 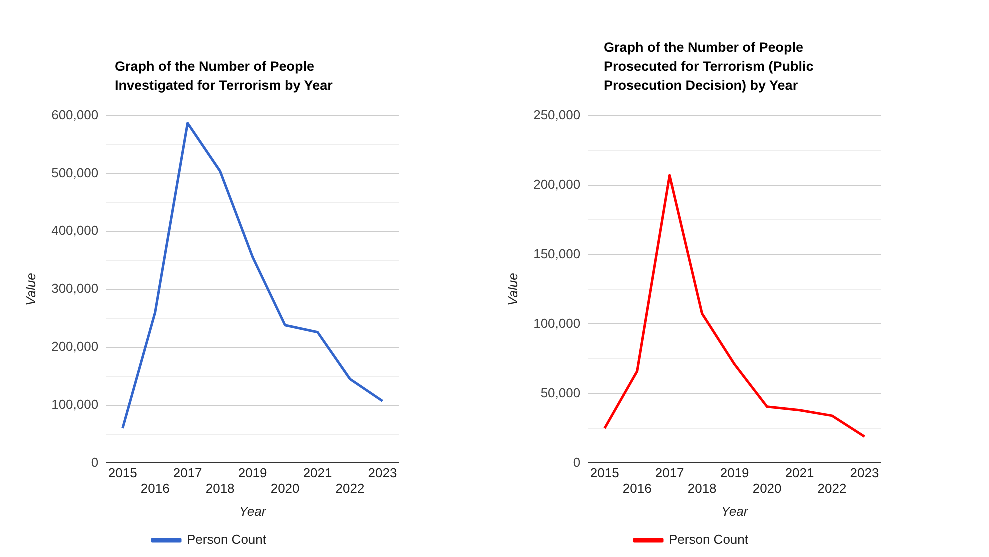 What do you see at coordinates (75, 172) in the screenshot?
I see `y-tick-label: 500,000` at bounding box center [75, 172].